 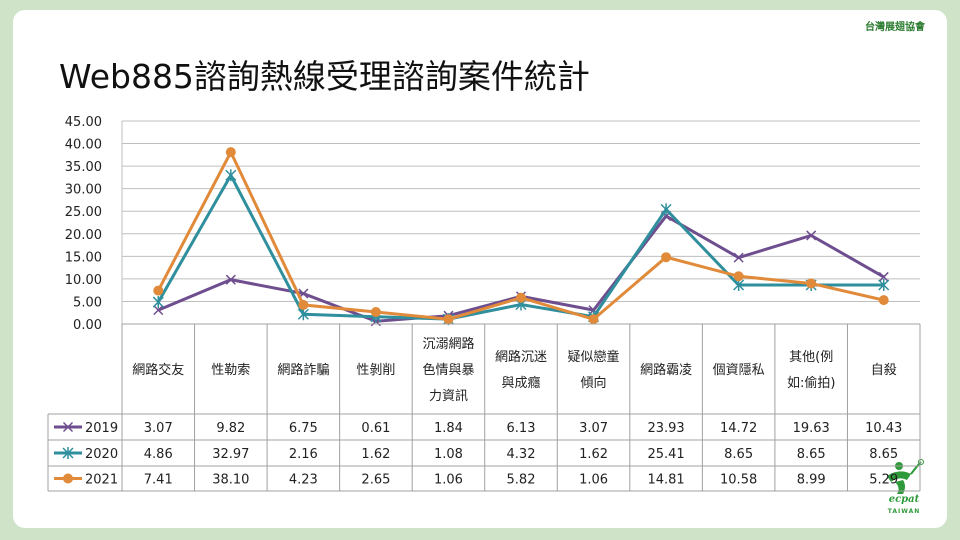 What do you see at coordinates (230, 370) in the screenshot?
I see `x-category-label: 性勒索` at bounding box center [230, 370].